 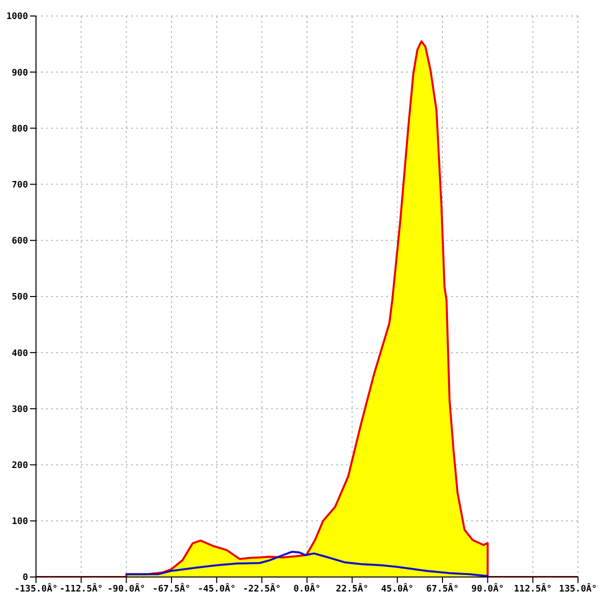 I want to click on y-tick-label: 100, so click(x=20, y=522).